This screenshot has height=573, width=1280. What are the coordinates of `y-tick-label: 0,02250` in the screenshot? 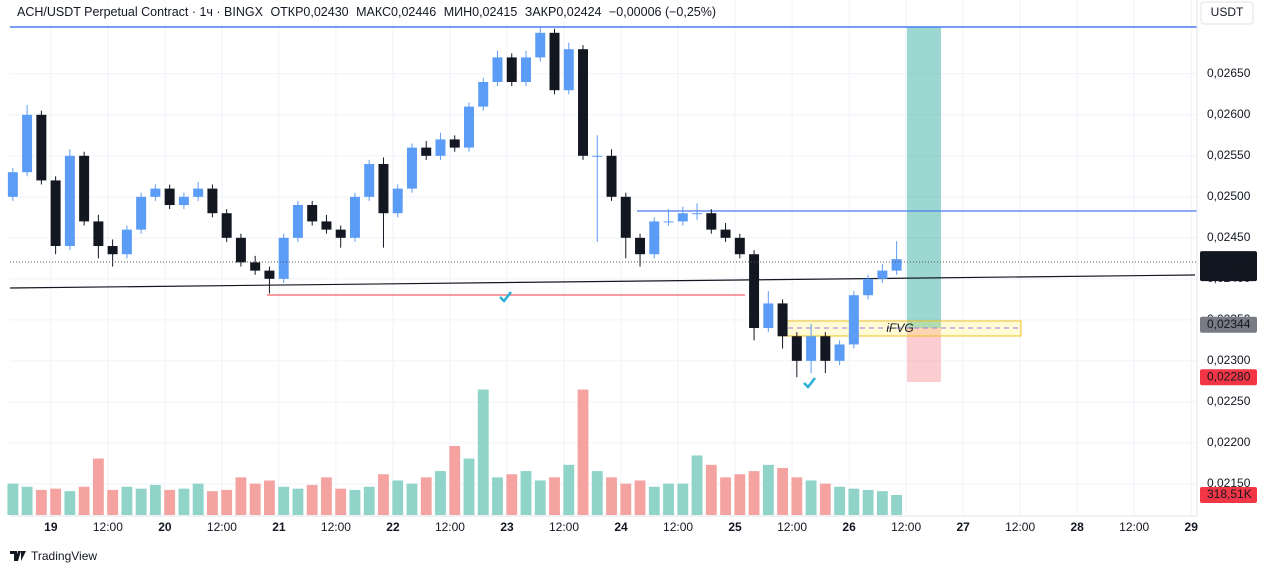 It's located at (1229, 401).